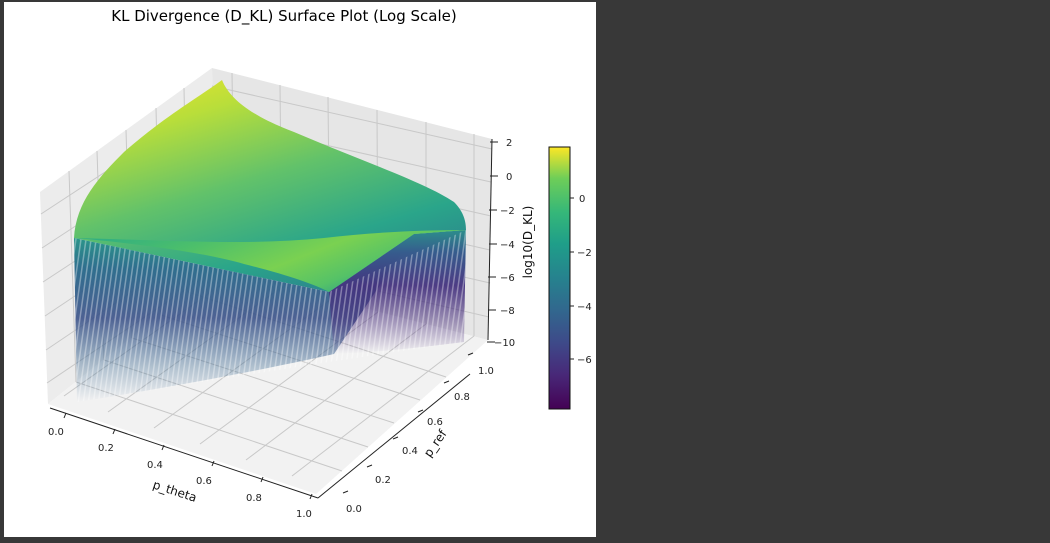 The image size is (1050, 543). What do you see at coordinates (528, 242) in the screenshot?
I see `z-axis-label: log10(D_KL)` at bounding box center [528, 242].